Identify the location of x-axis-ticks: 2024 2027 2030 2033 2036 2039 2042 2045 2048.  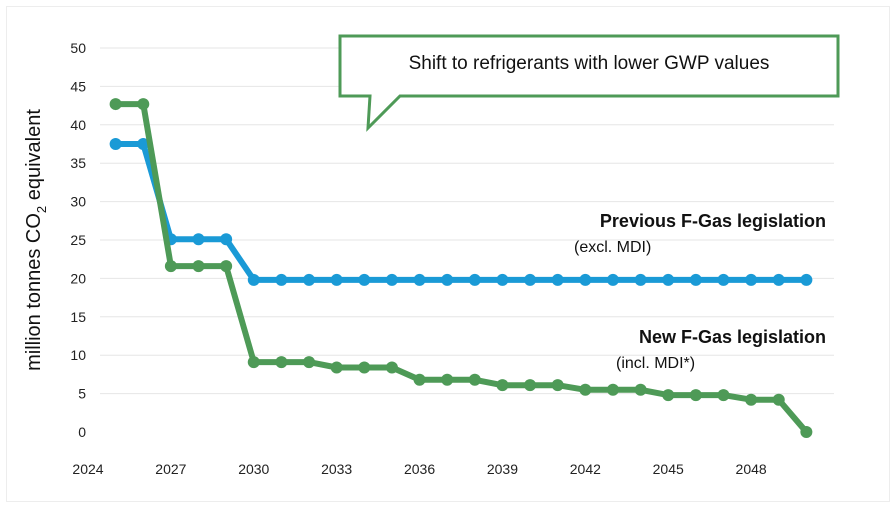
(419, 469).